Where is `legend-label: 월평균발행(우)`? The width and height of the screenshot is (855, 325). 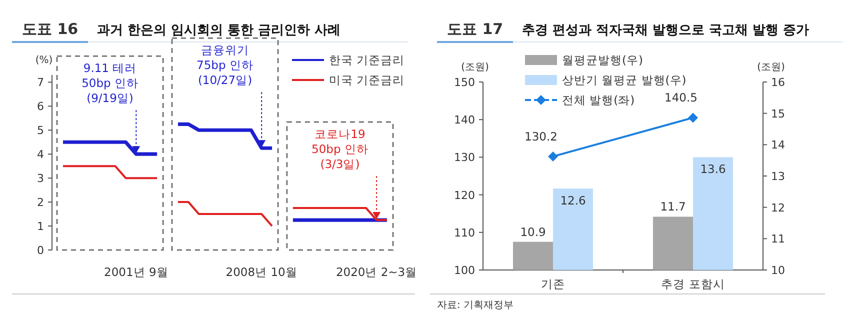 legend-label: 월평균발행(우) is located at coordinates (602, 60).